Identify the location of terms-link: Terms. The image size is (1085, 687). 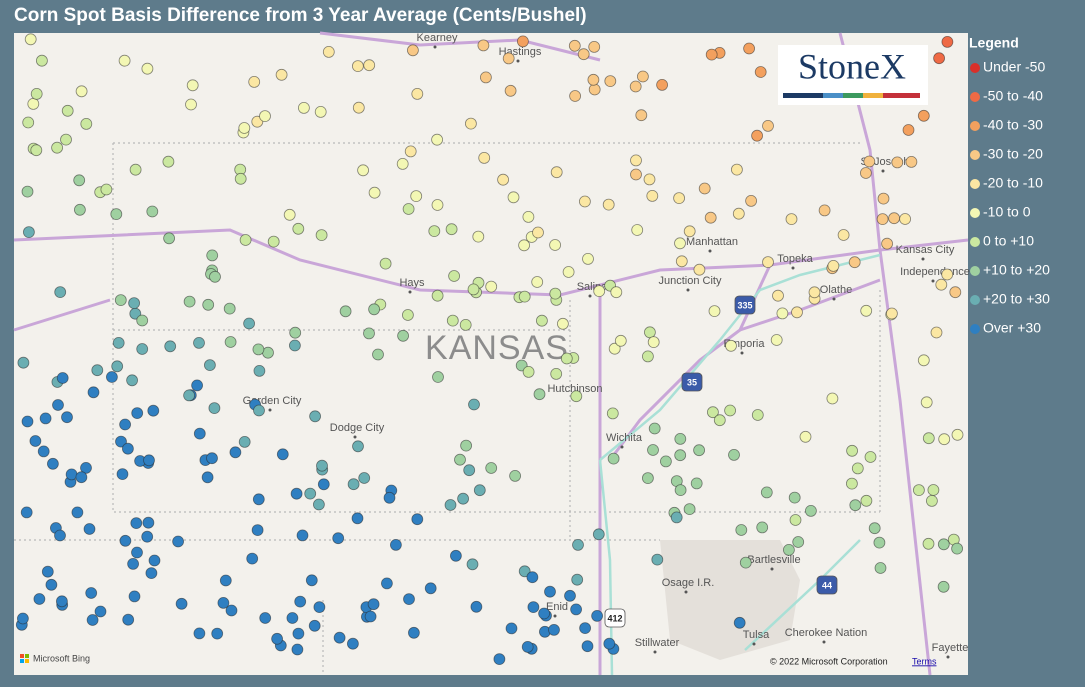
(924, 661).